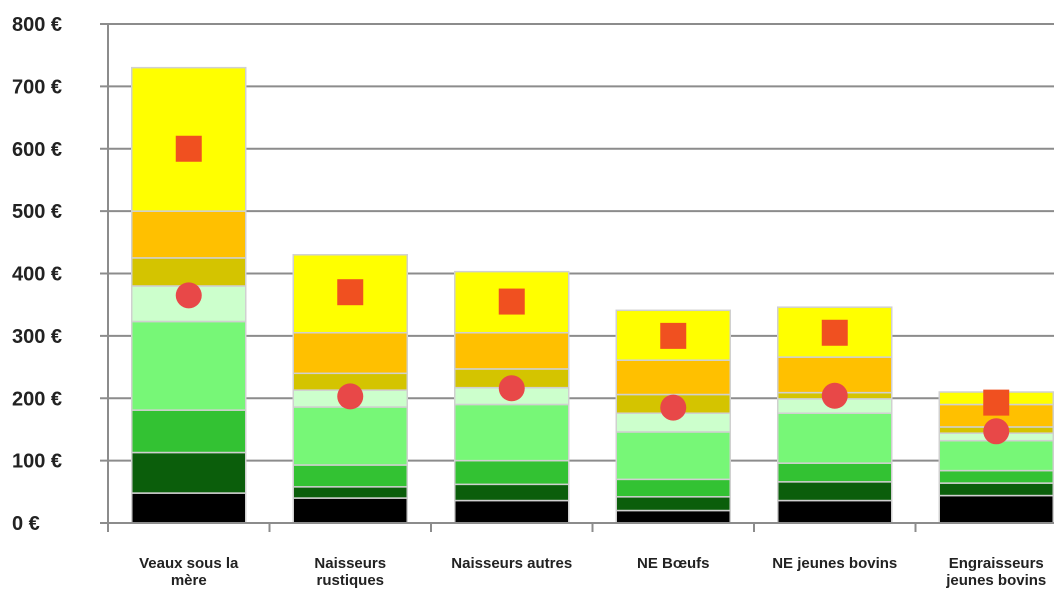 The image size is (1054, 592). I want to click on x-tick-label: Naisseurs rustiques, so click(350, 572).